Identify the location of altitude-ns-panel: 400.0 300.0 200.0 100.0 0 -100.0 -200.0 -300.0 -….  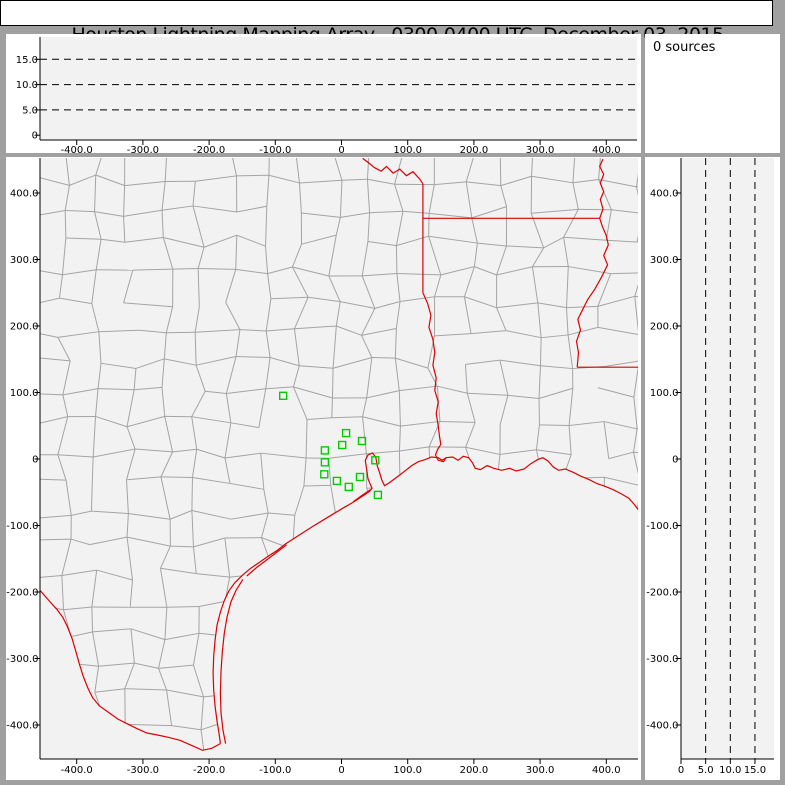
(712, 468).